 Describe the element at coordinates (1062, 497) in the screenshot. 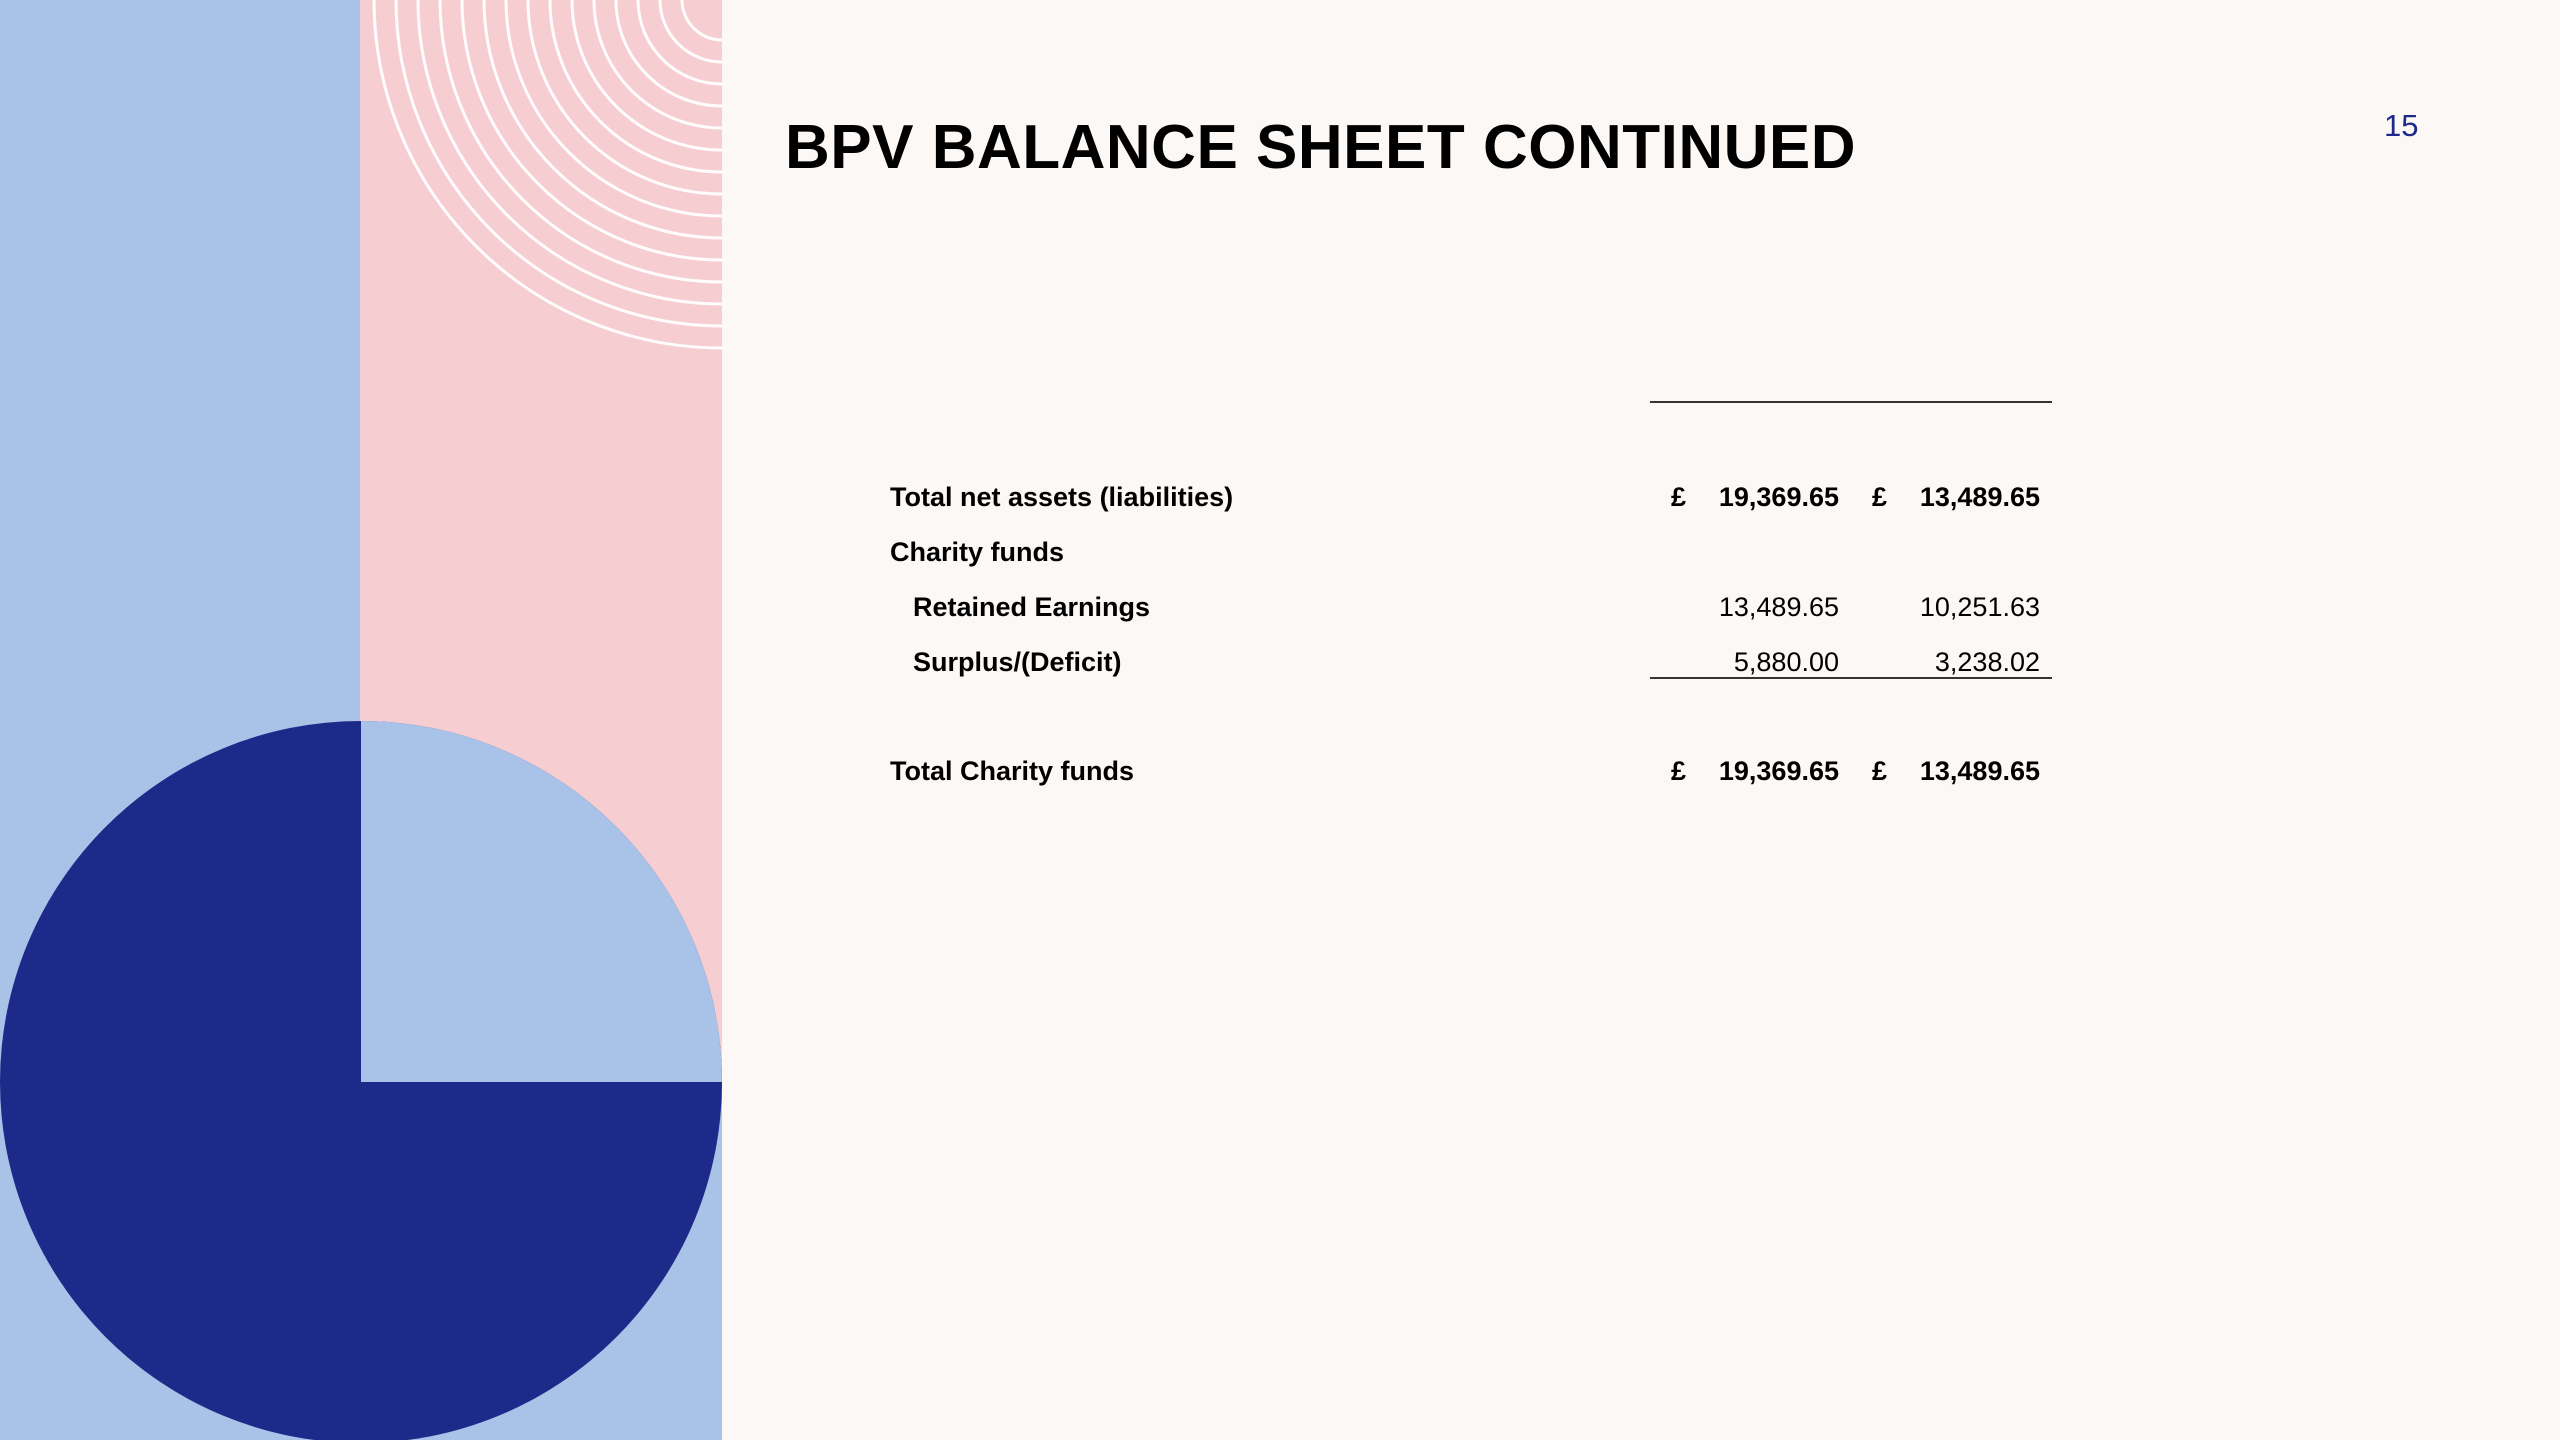

I see `row-label: Total net assets (liabilities)` at that location.